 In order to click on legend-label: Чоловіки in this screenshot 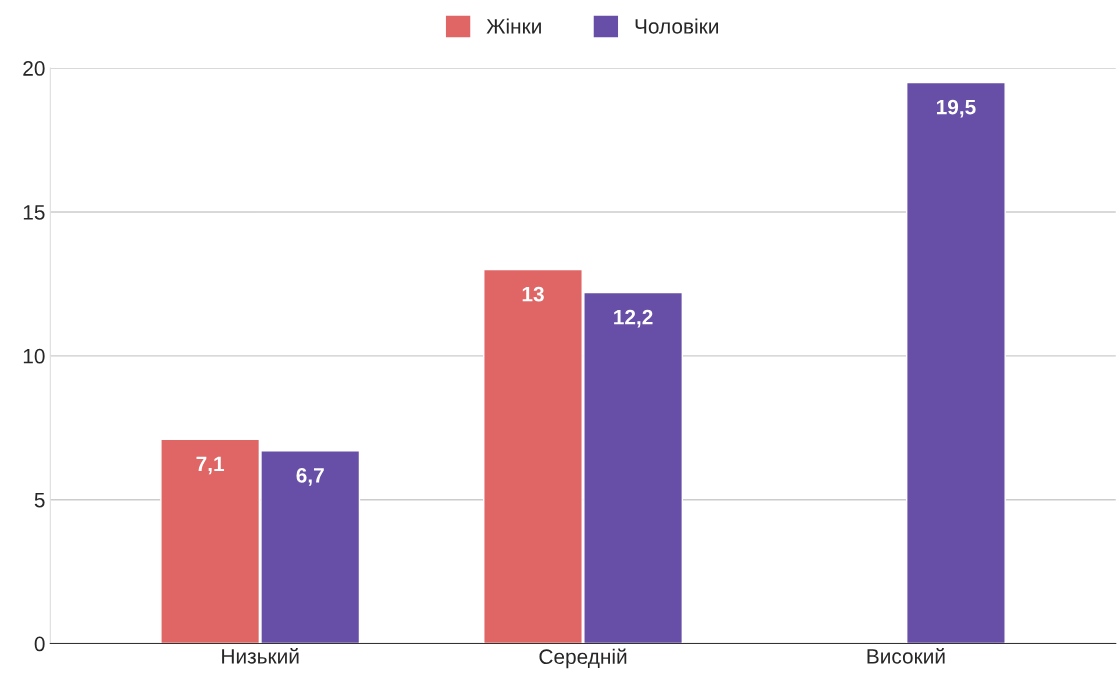, I will do `click(676, 26)`.